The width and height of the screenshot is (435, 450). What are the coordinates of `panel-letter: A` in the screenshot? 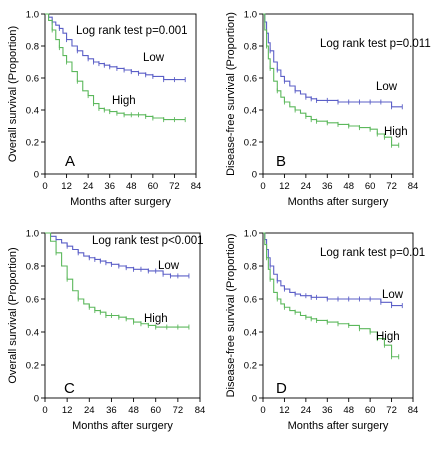 It's located at (70, 161).